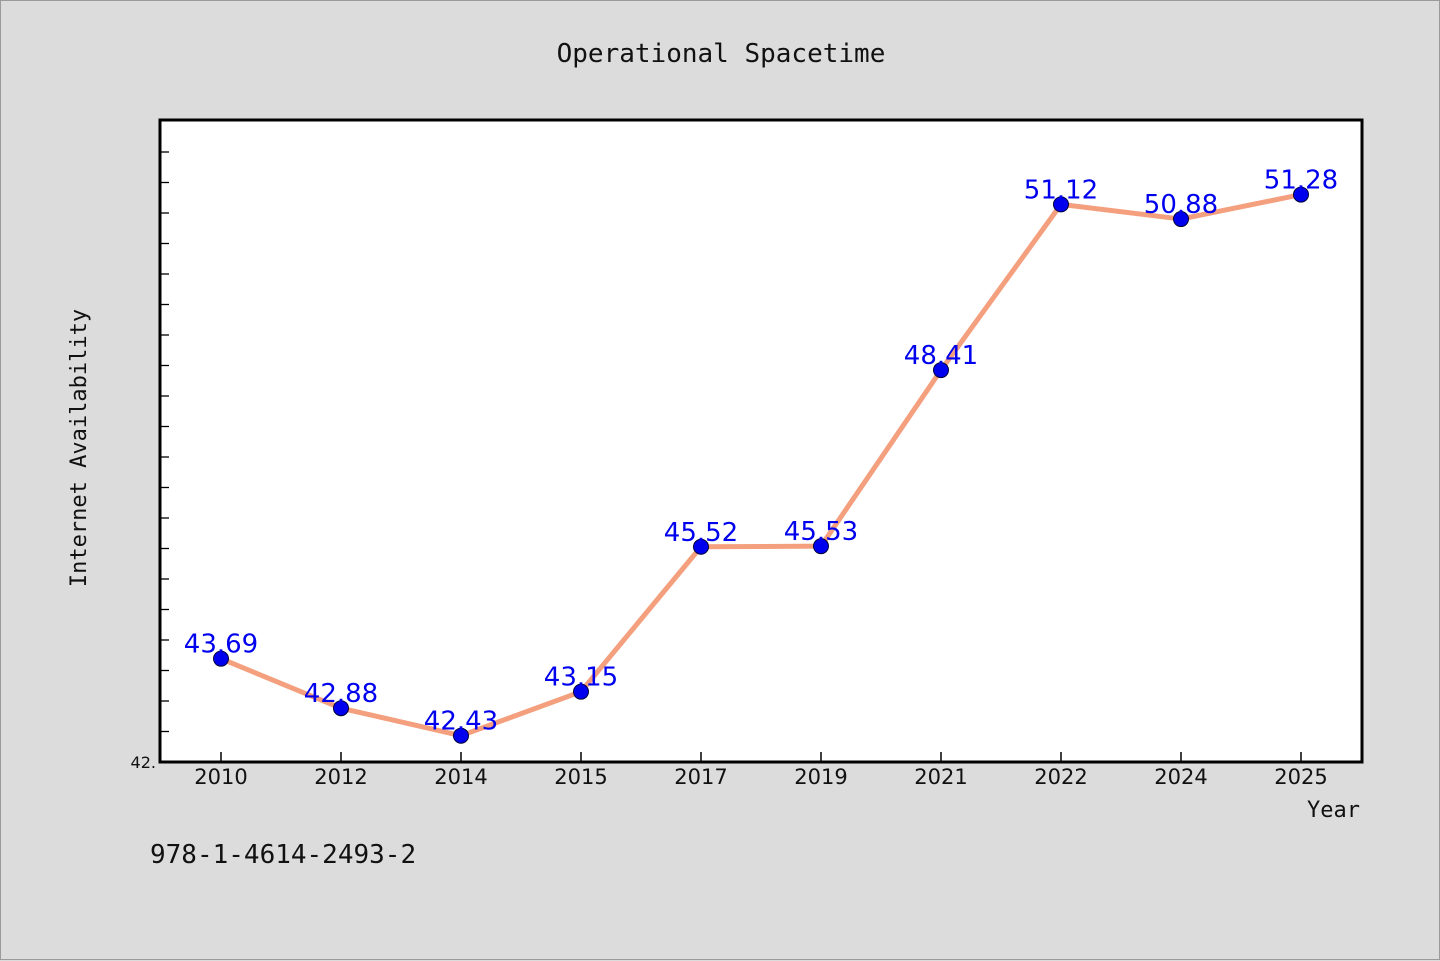 This screenshot has height=961, width=1440. Describe the element at coordinates (821, 532) in the screenshot. I see `data-label: 45.53` at that location.